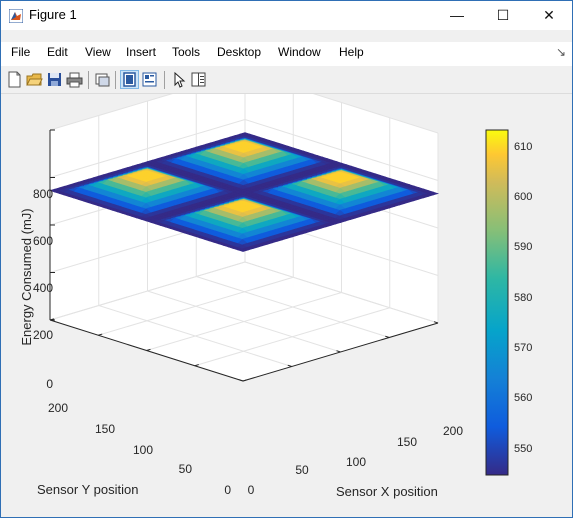  I want to click on tool-bar, so click(286, 80).